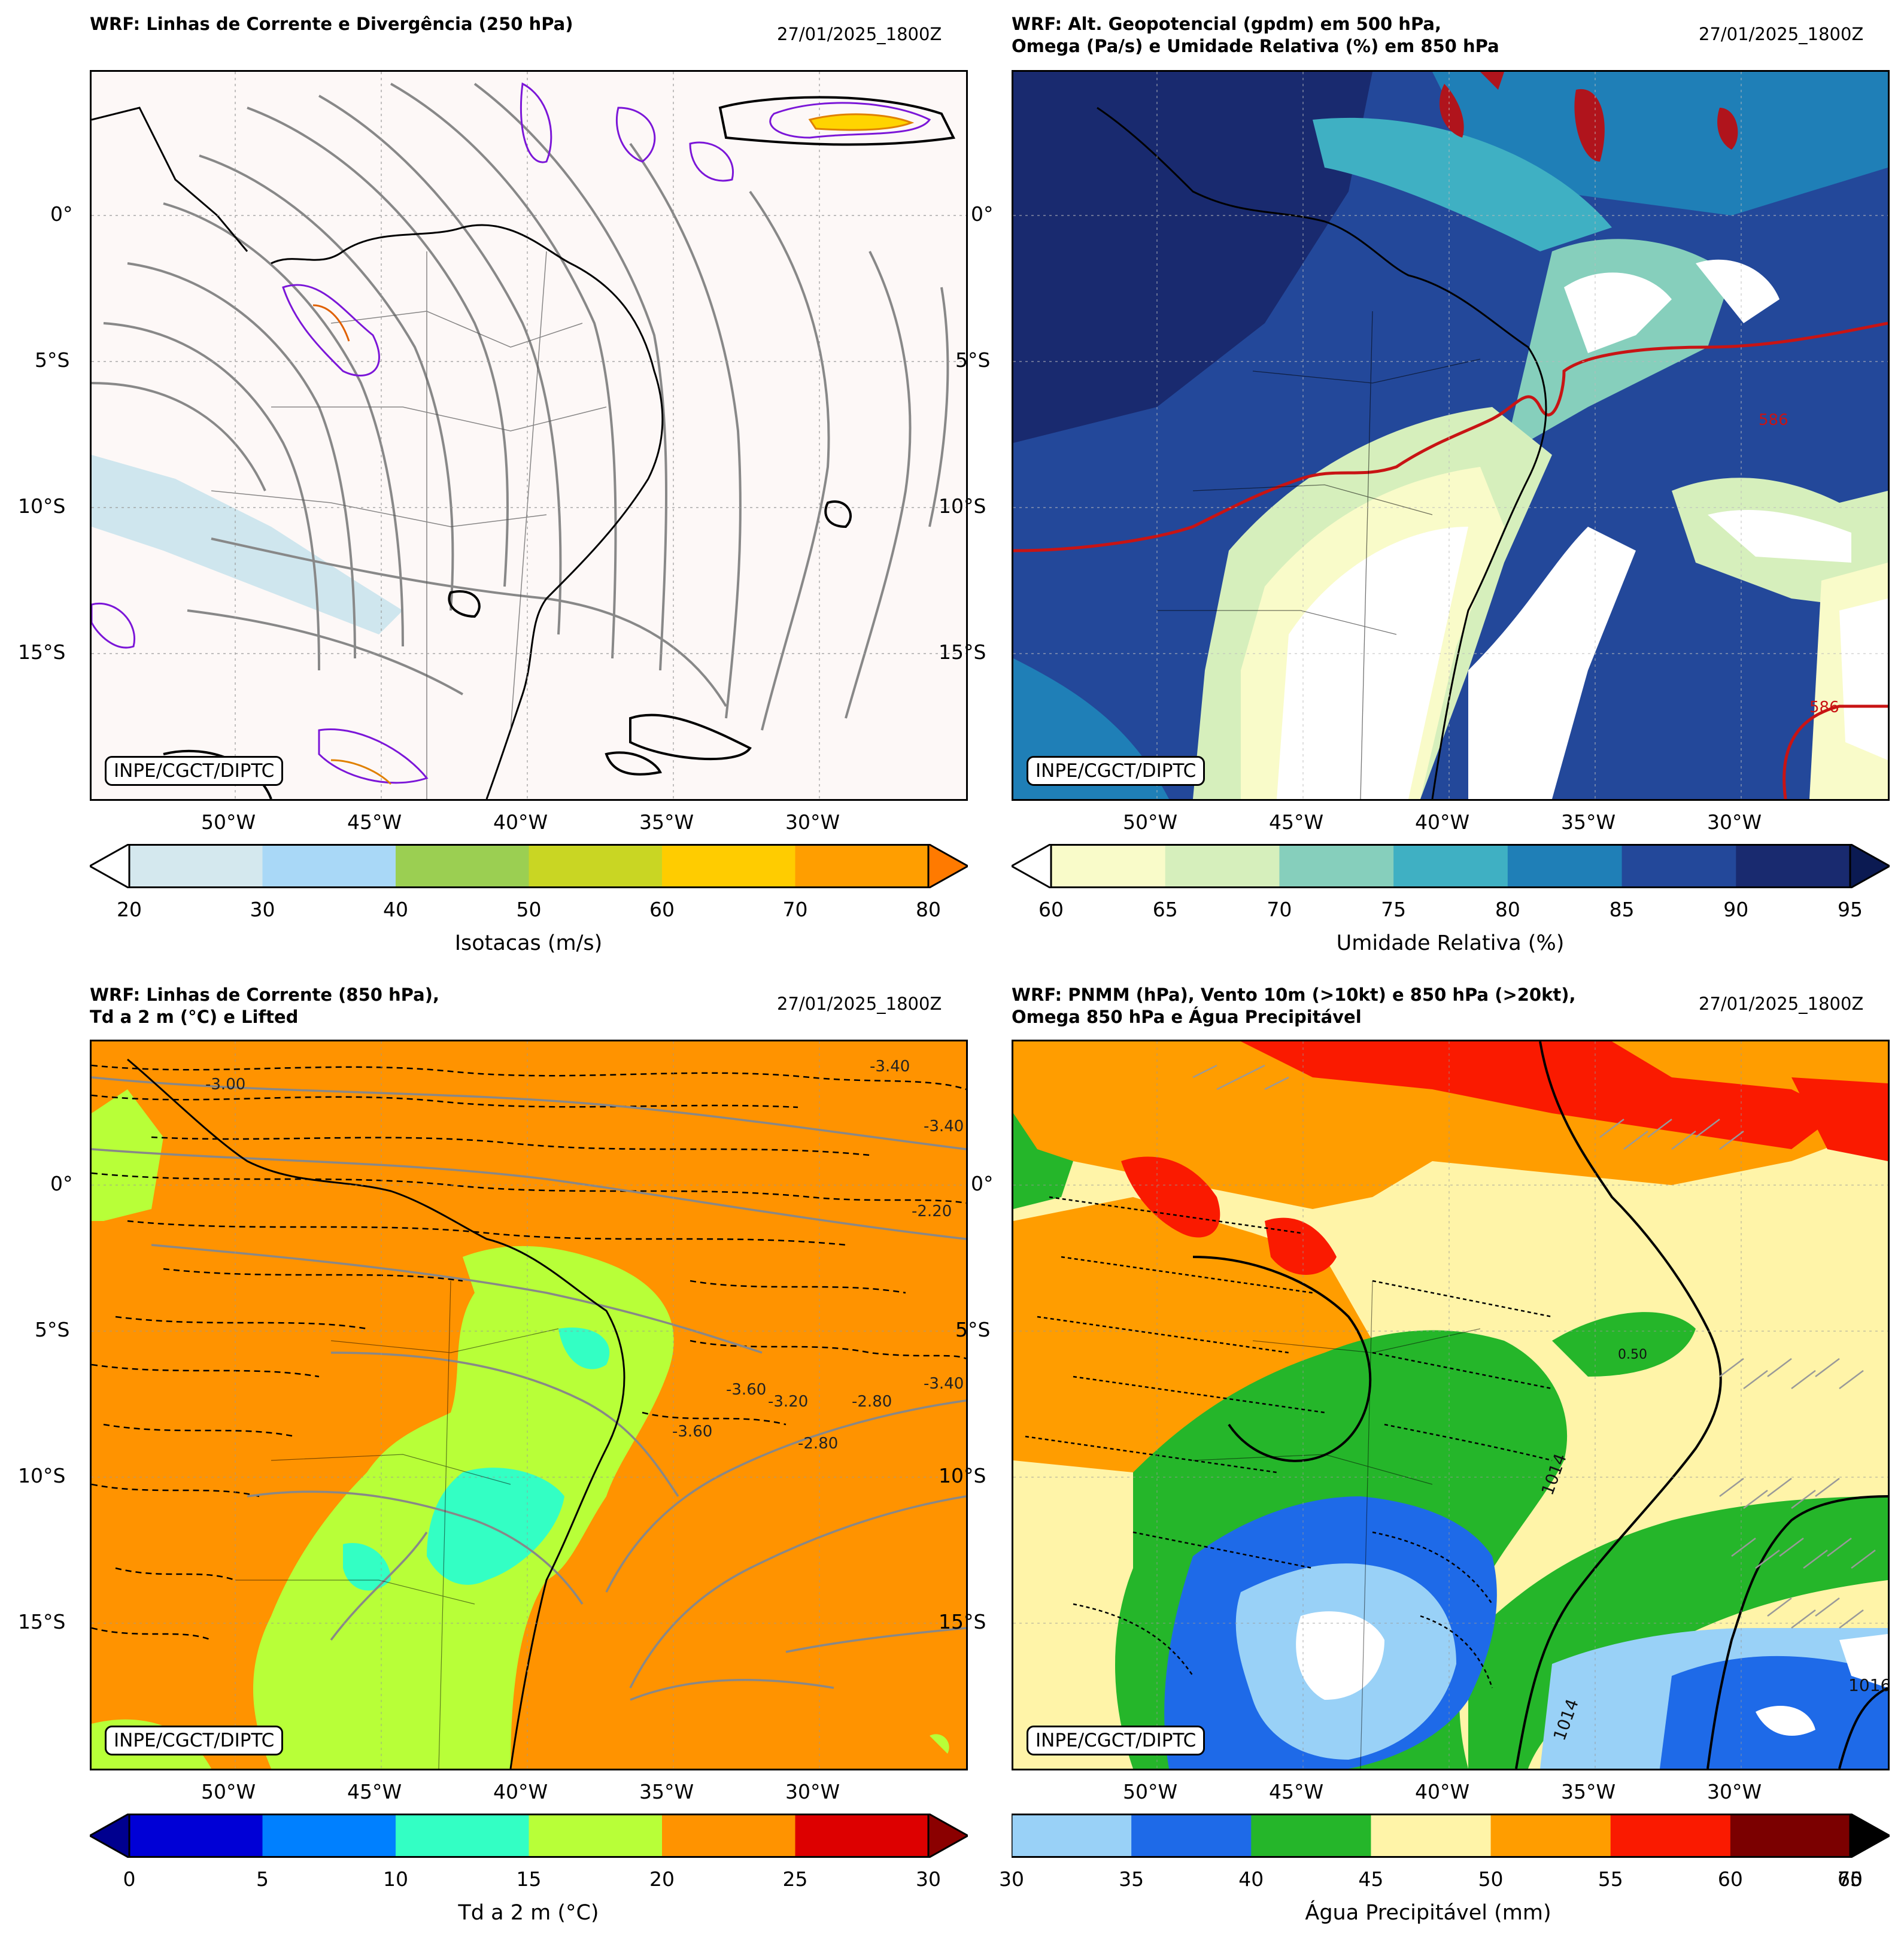 This screenshot has height=1953, width=1904. What do you see at coordinates (944, 1384) in the screenshot?
I see `lifted-label-5: -3.40` at bounding box center [944, 1384].